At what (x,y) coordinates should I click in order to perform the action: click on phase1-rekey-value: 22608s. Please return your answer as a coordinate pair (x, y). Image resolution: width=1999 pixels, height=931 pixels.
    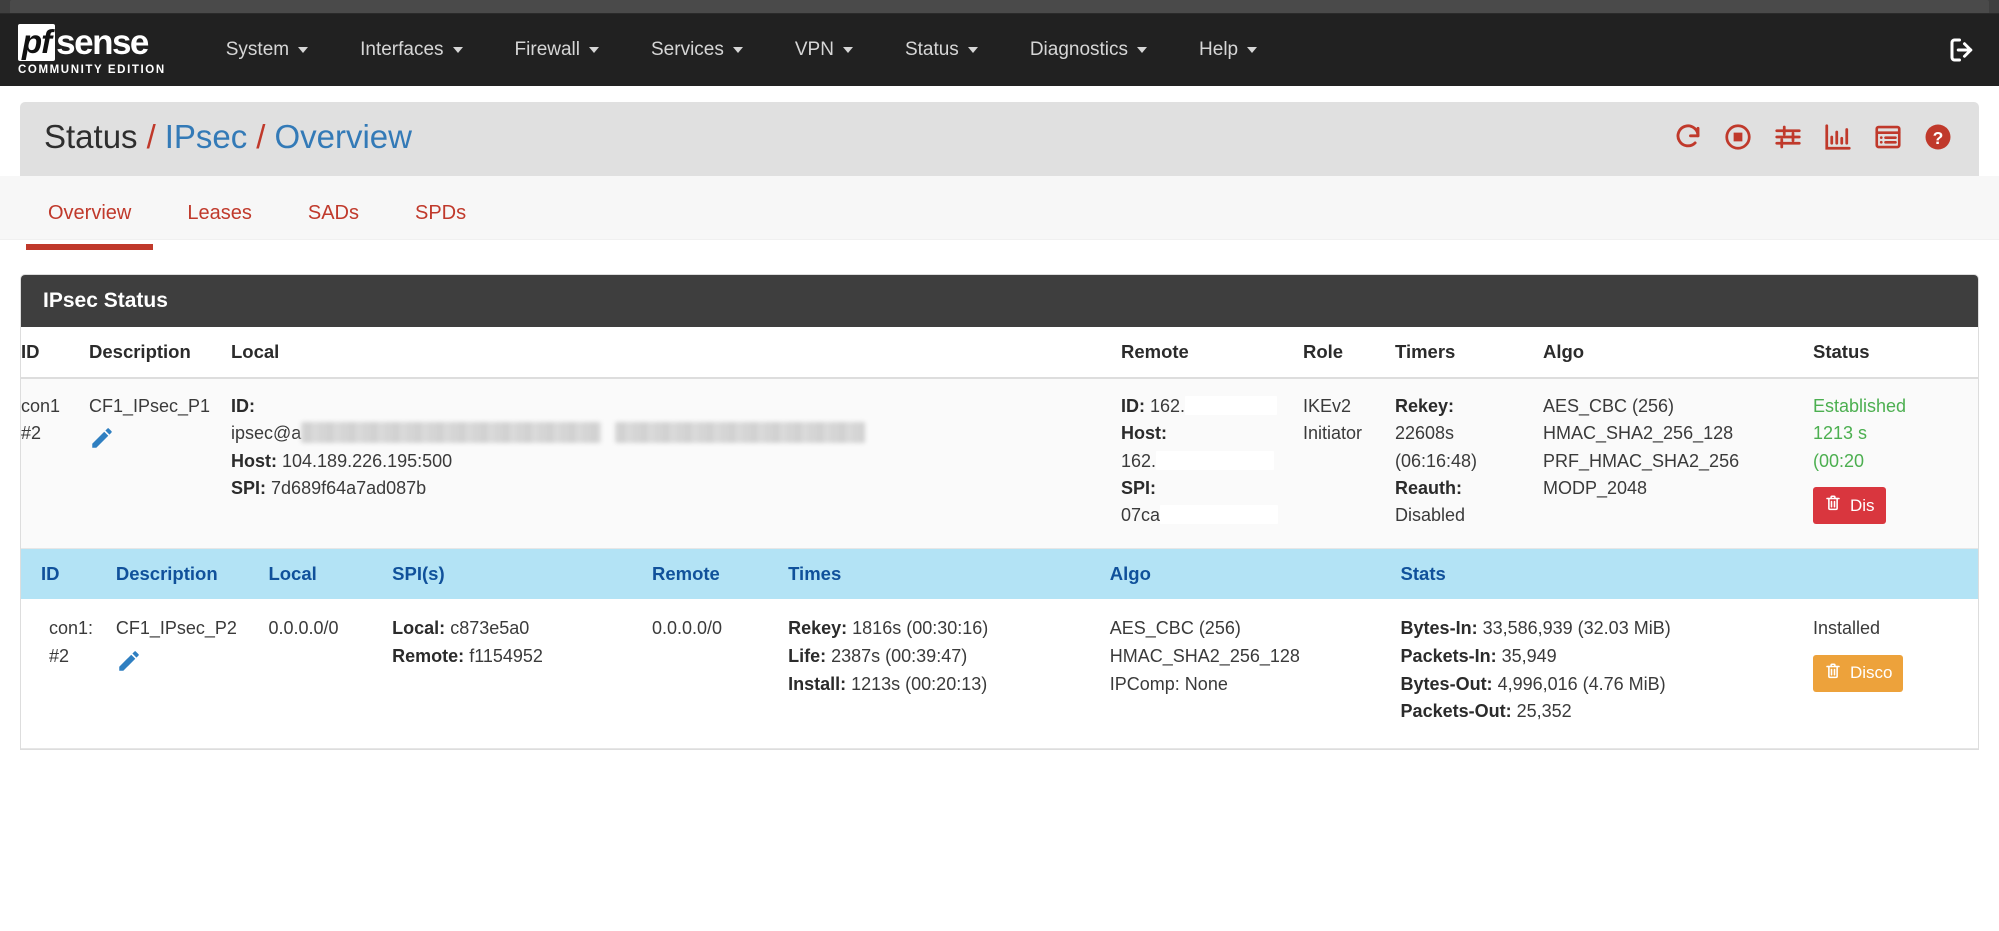
    Looking at the image, I should click on (1425, 433).